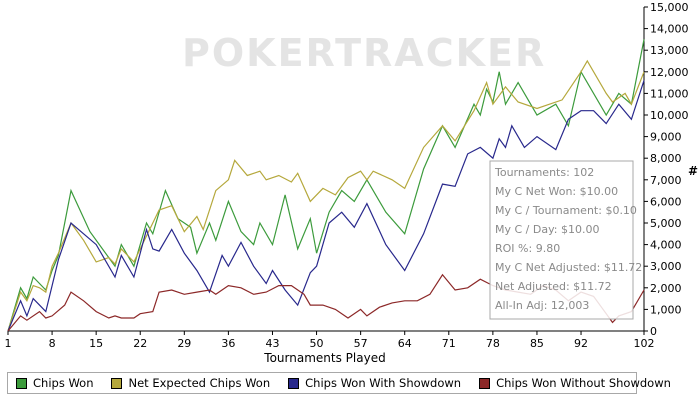  Describe the element at coordinates (140, 343) in the screenshot. I see `x-tick-label: 22` at that location.